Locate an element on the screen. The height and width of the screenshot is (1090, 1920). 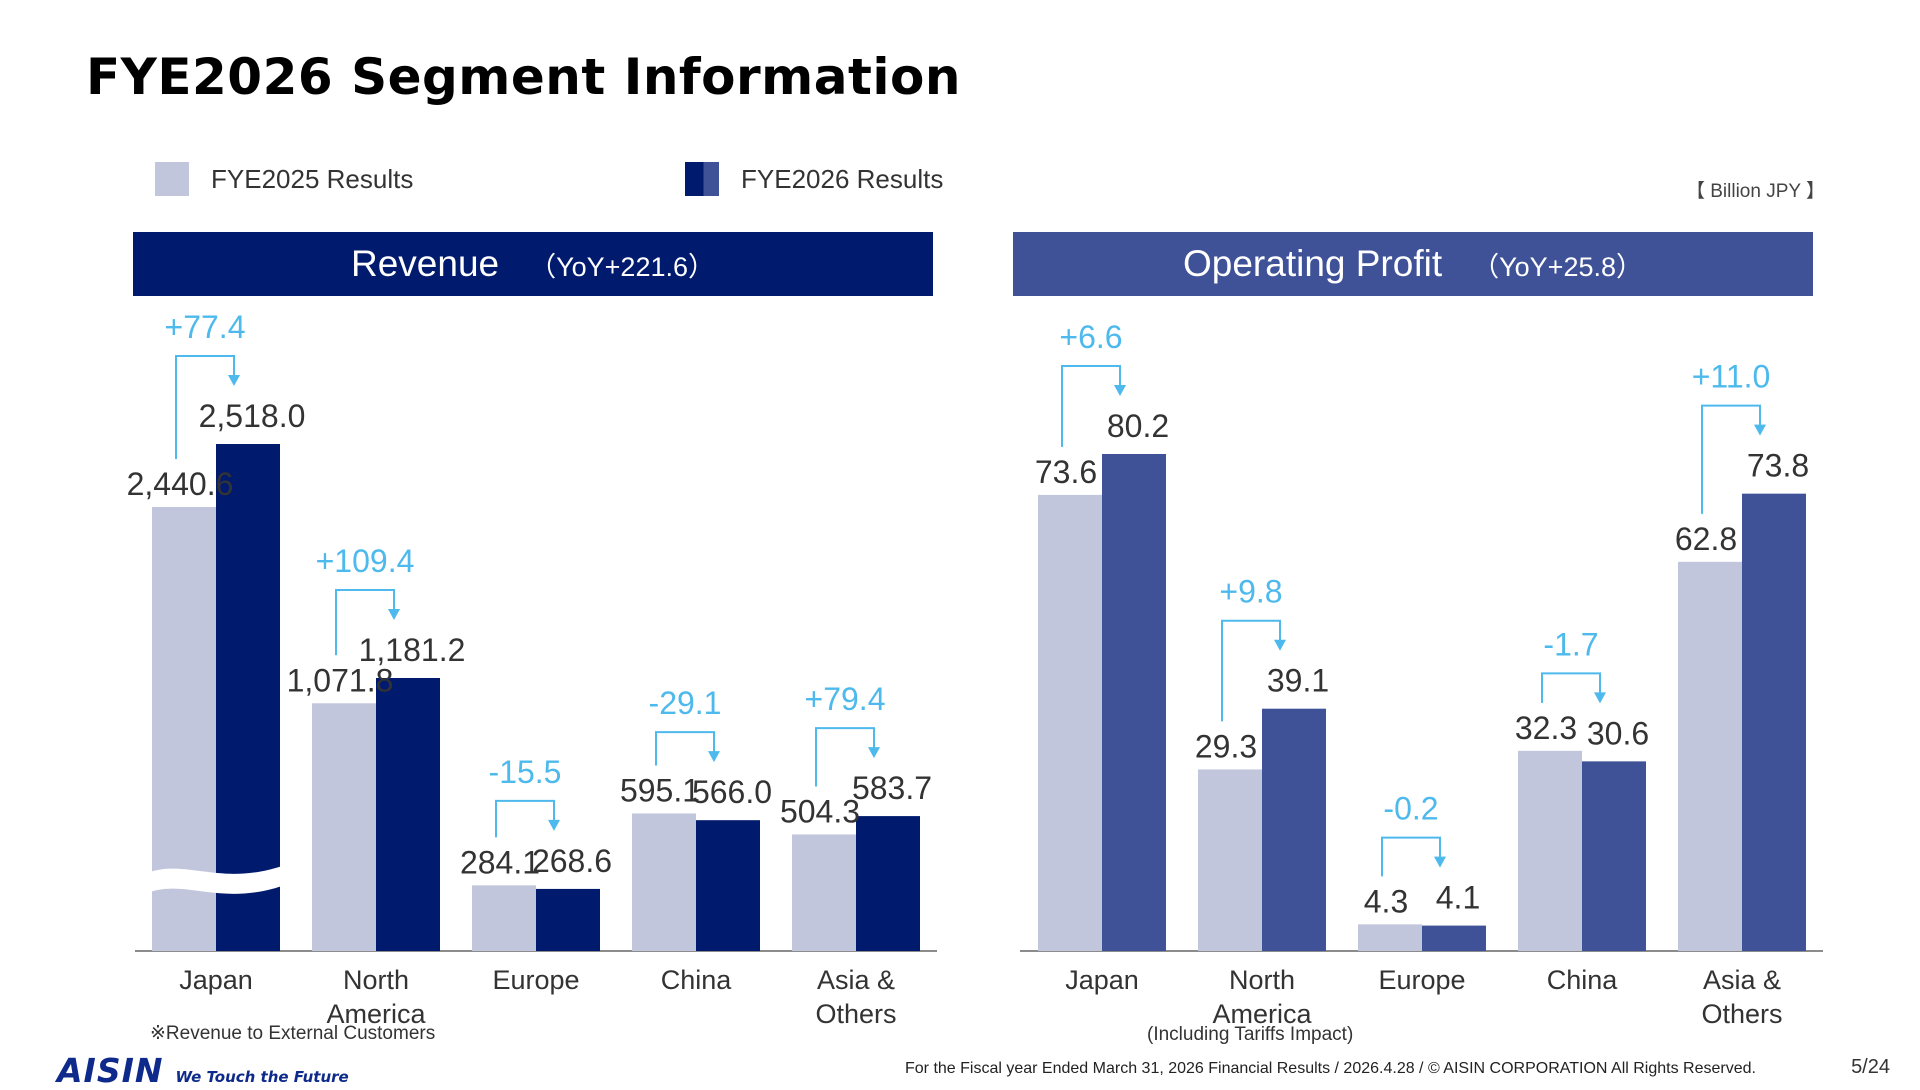
profit-value-label-fye2026-japan: 80.2 is located at coordinates (1138, 426).